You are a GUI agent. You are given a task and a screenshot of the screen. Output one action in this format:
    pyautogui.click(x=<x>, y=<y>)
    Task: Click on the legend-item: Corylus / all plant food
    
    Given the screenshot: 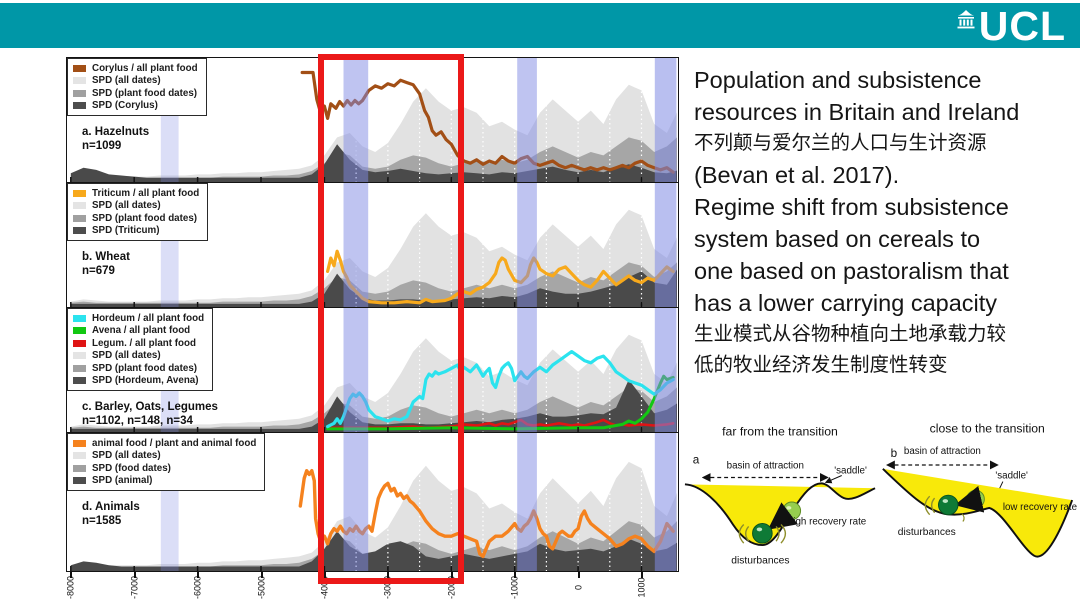 What is the action you would take?
    pyautogui.click(x=135, y=68)
    